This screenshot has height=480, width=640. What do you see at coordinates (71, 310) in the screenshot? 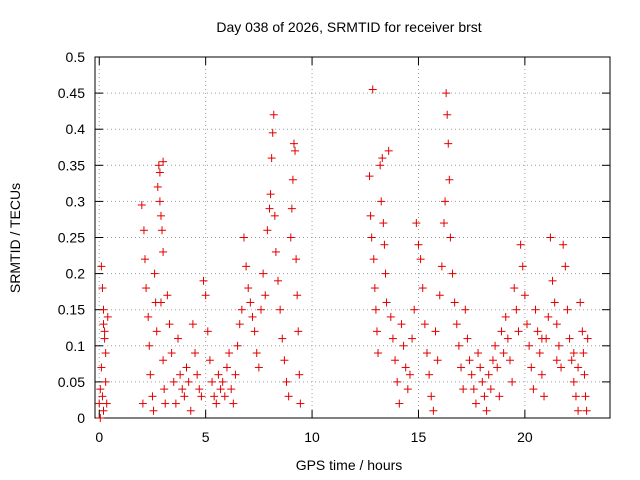
I see `y-tick-label: 0.15` at bounding box center [71, 310].